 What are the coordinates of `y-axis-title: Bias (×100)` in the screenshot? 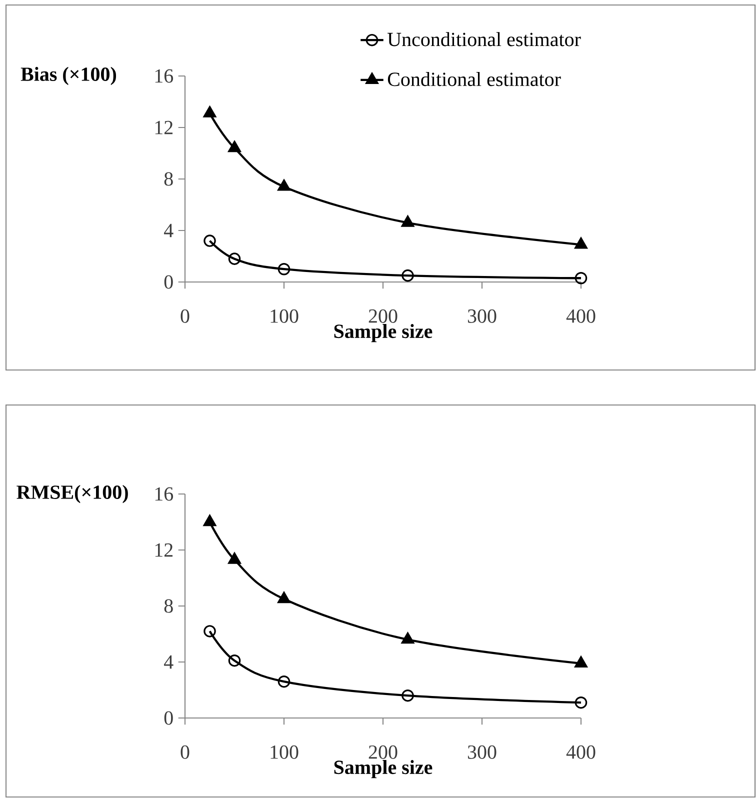 It's located at (68, 76).